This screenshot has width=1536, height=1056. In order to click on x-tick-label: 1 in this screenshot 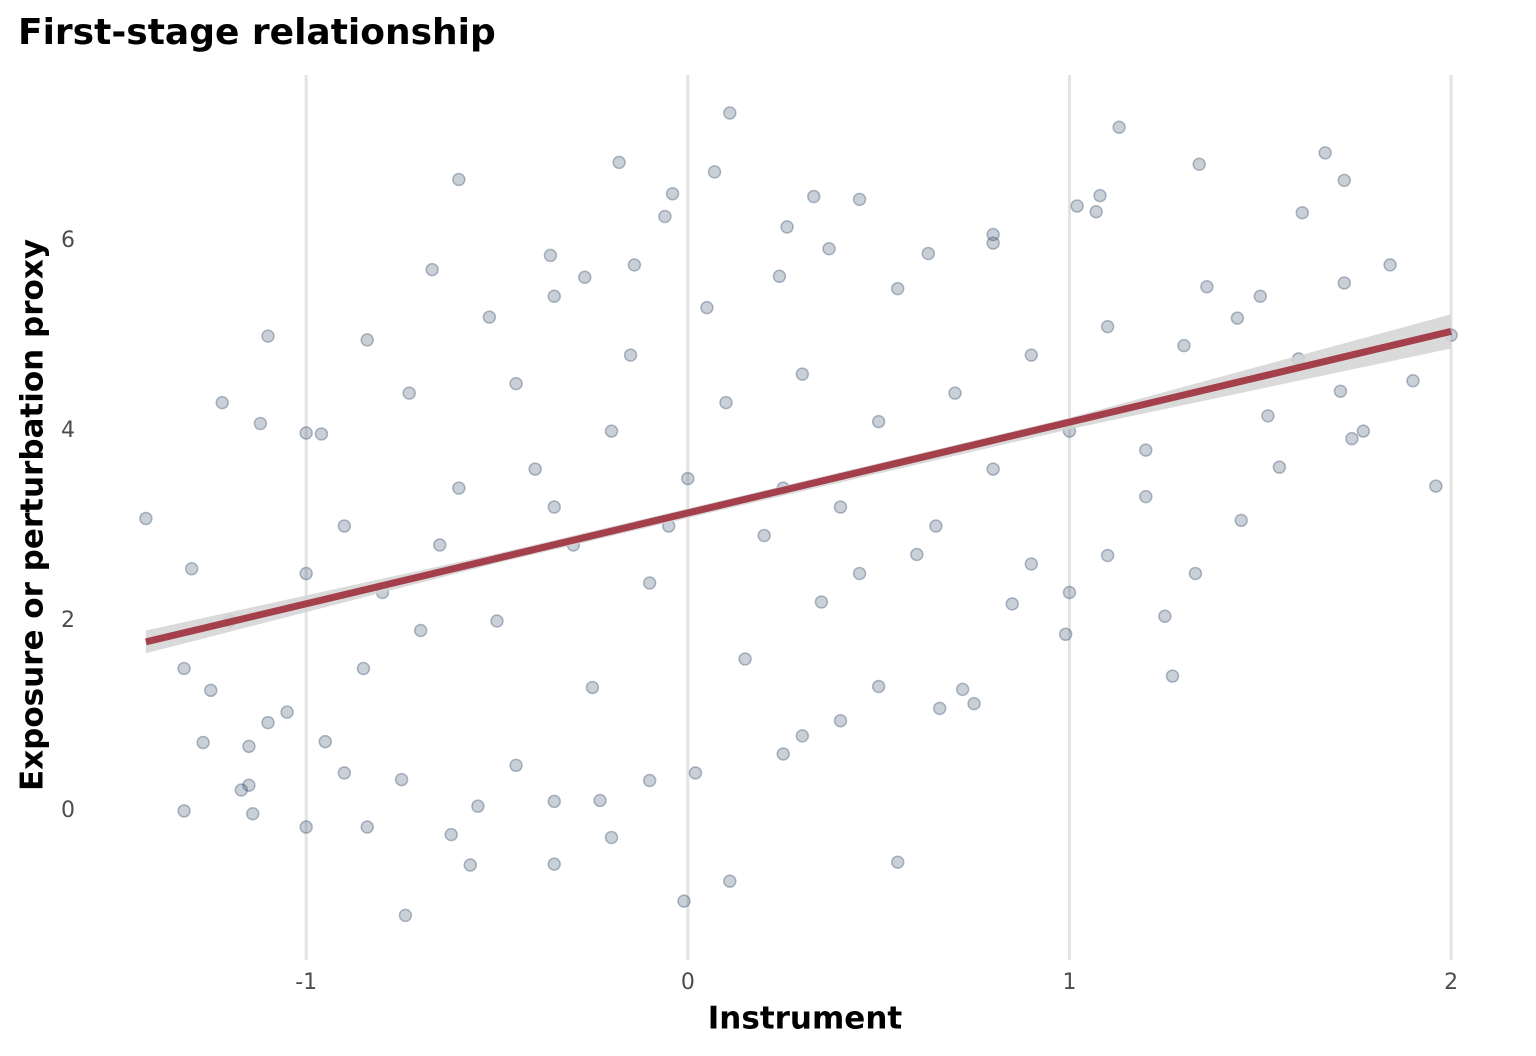, I will do `click(1069, 982)`.